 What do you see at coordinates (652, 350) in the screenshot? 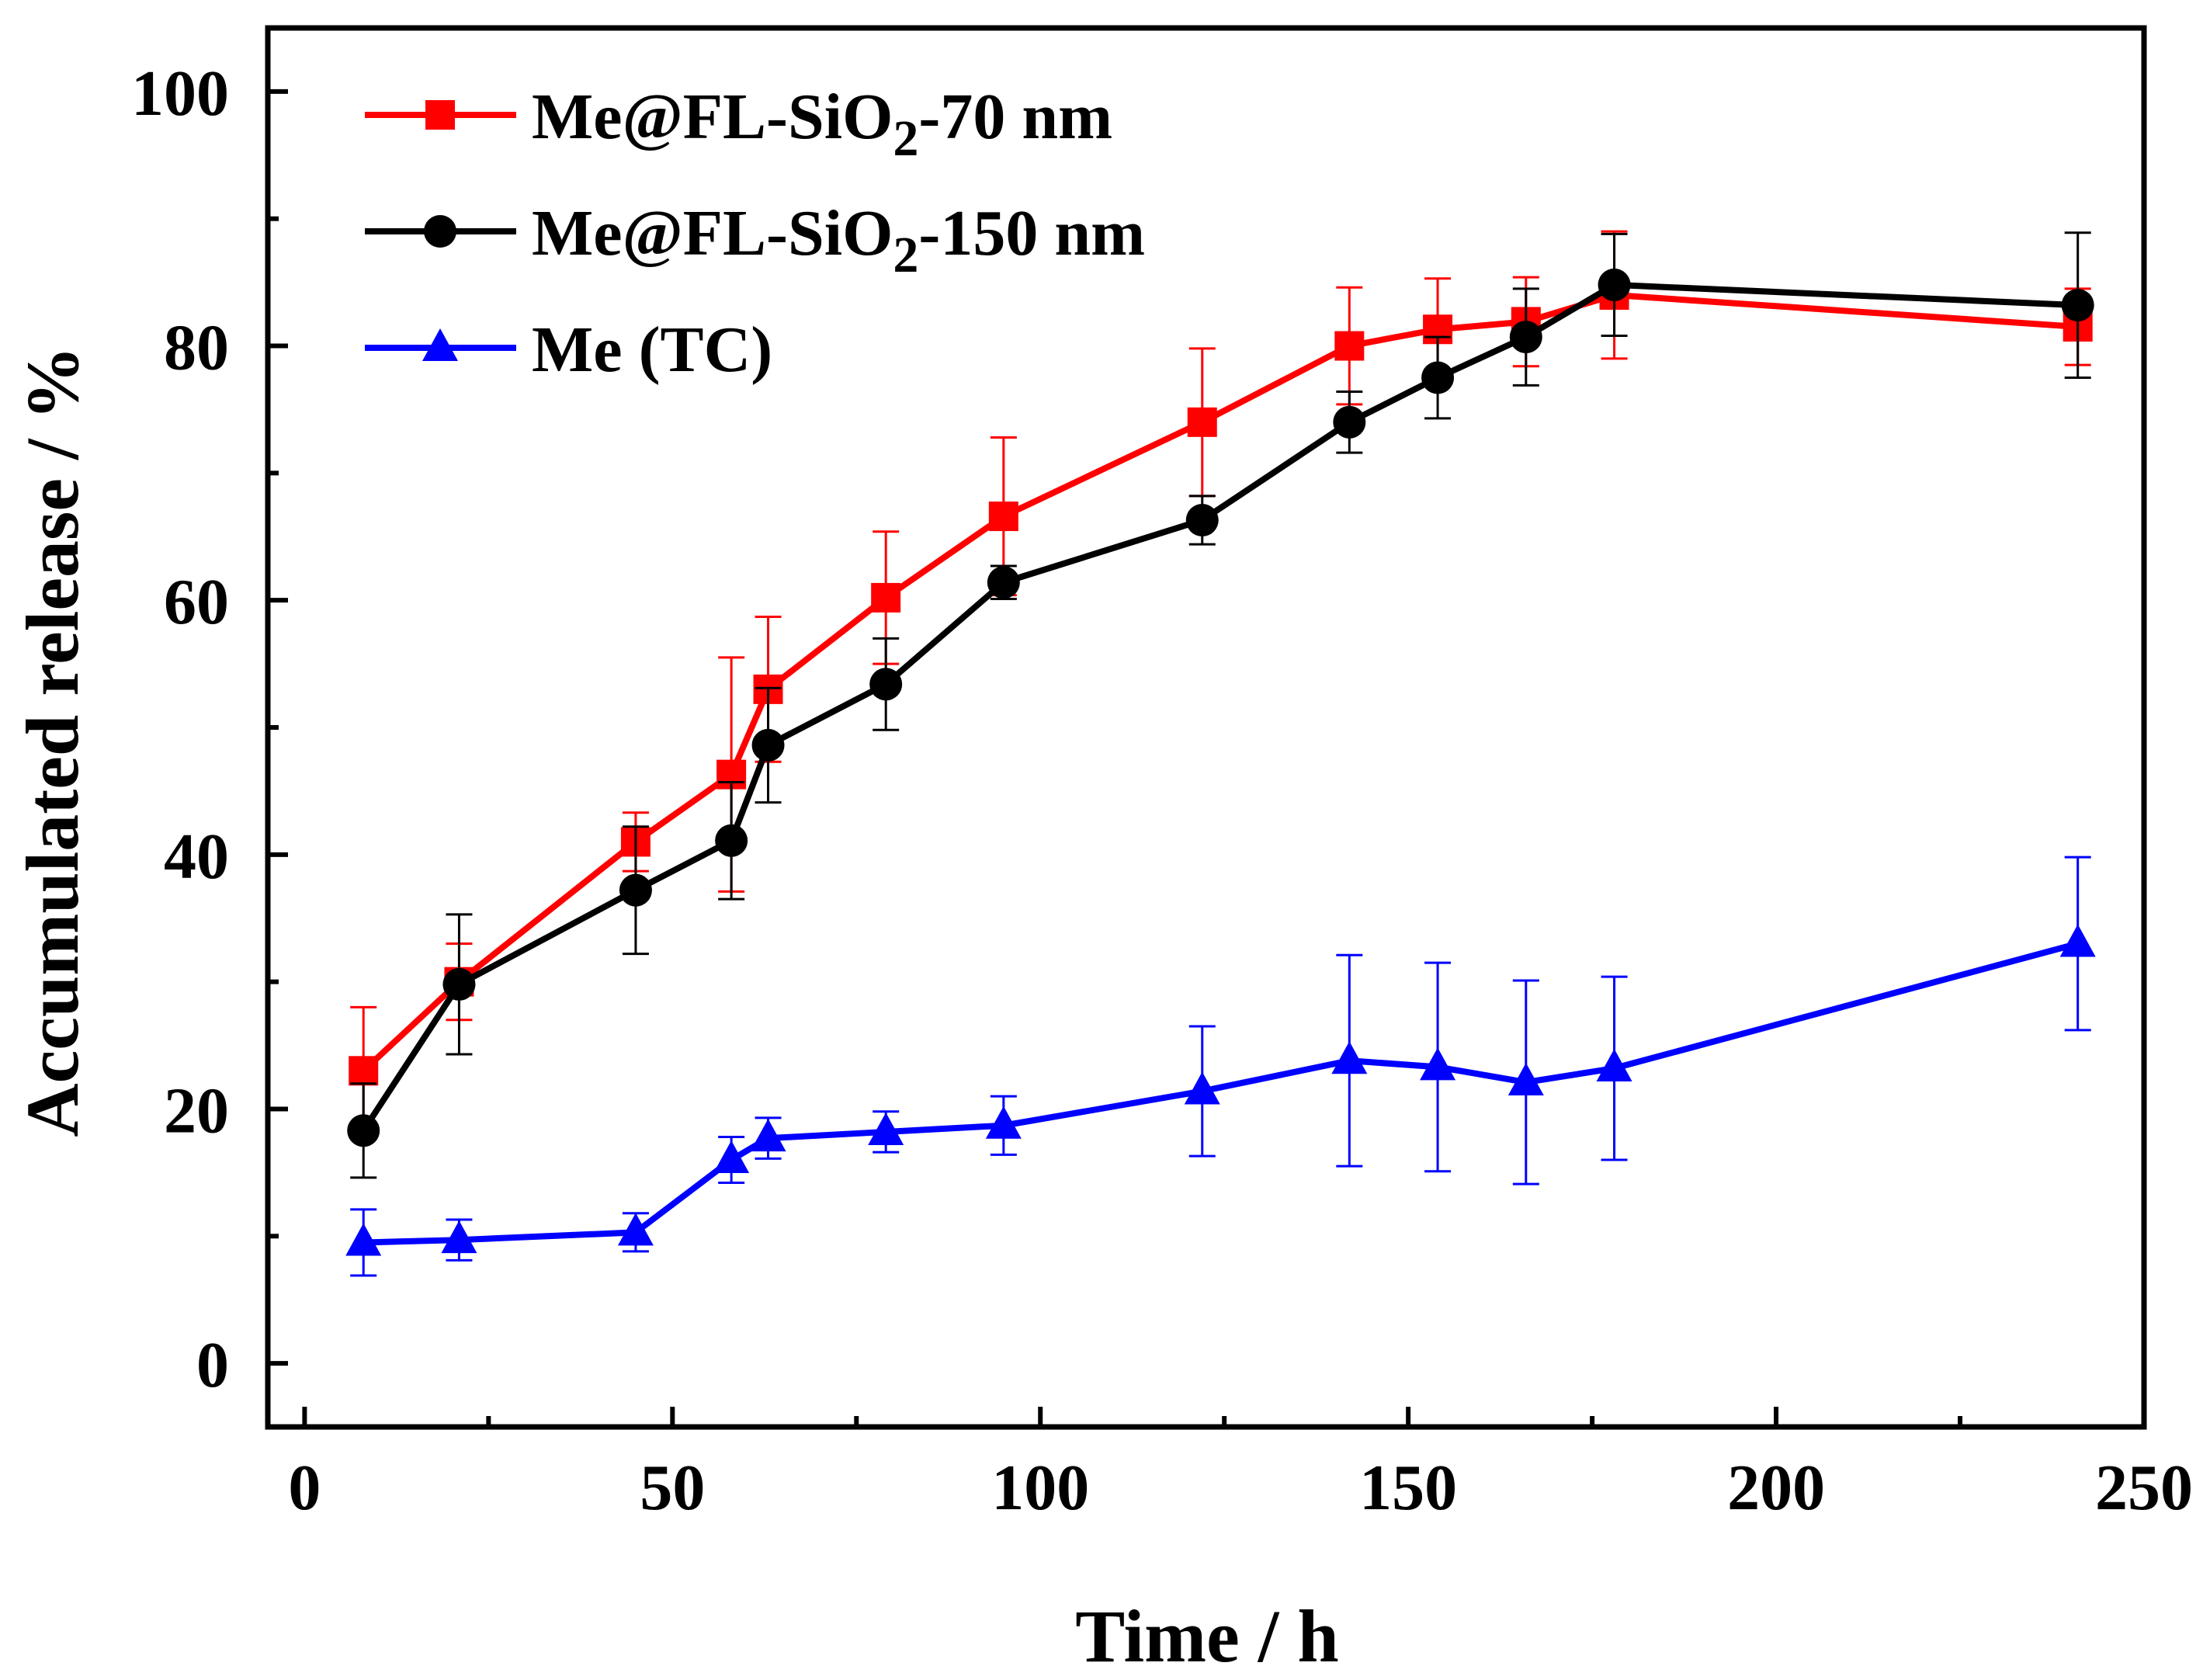
I see `legend-label: Me (TC)` at bounding box center [652, 350].